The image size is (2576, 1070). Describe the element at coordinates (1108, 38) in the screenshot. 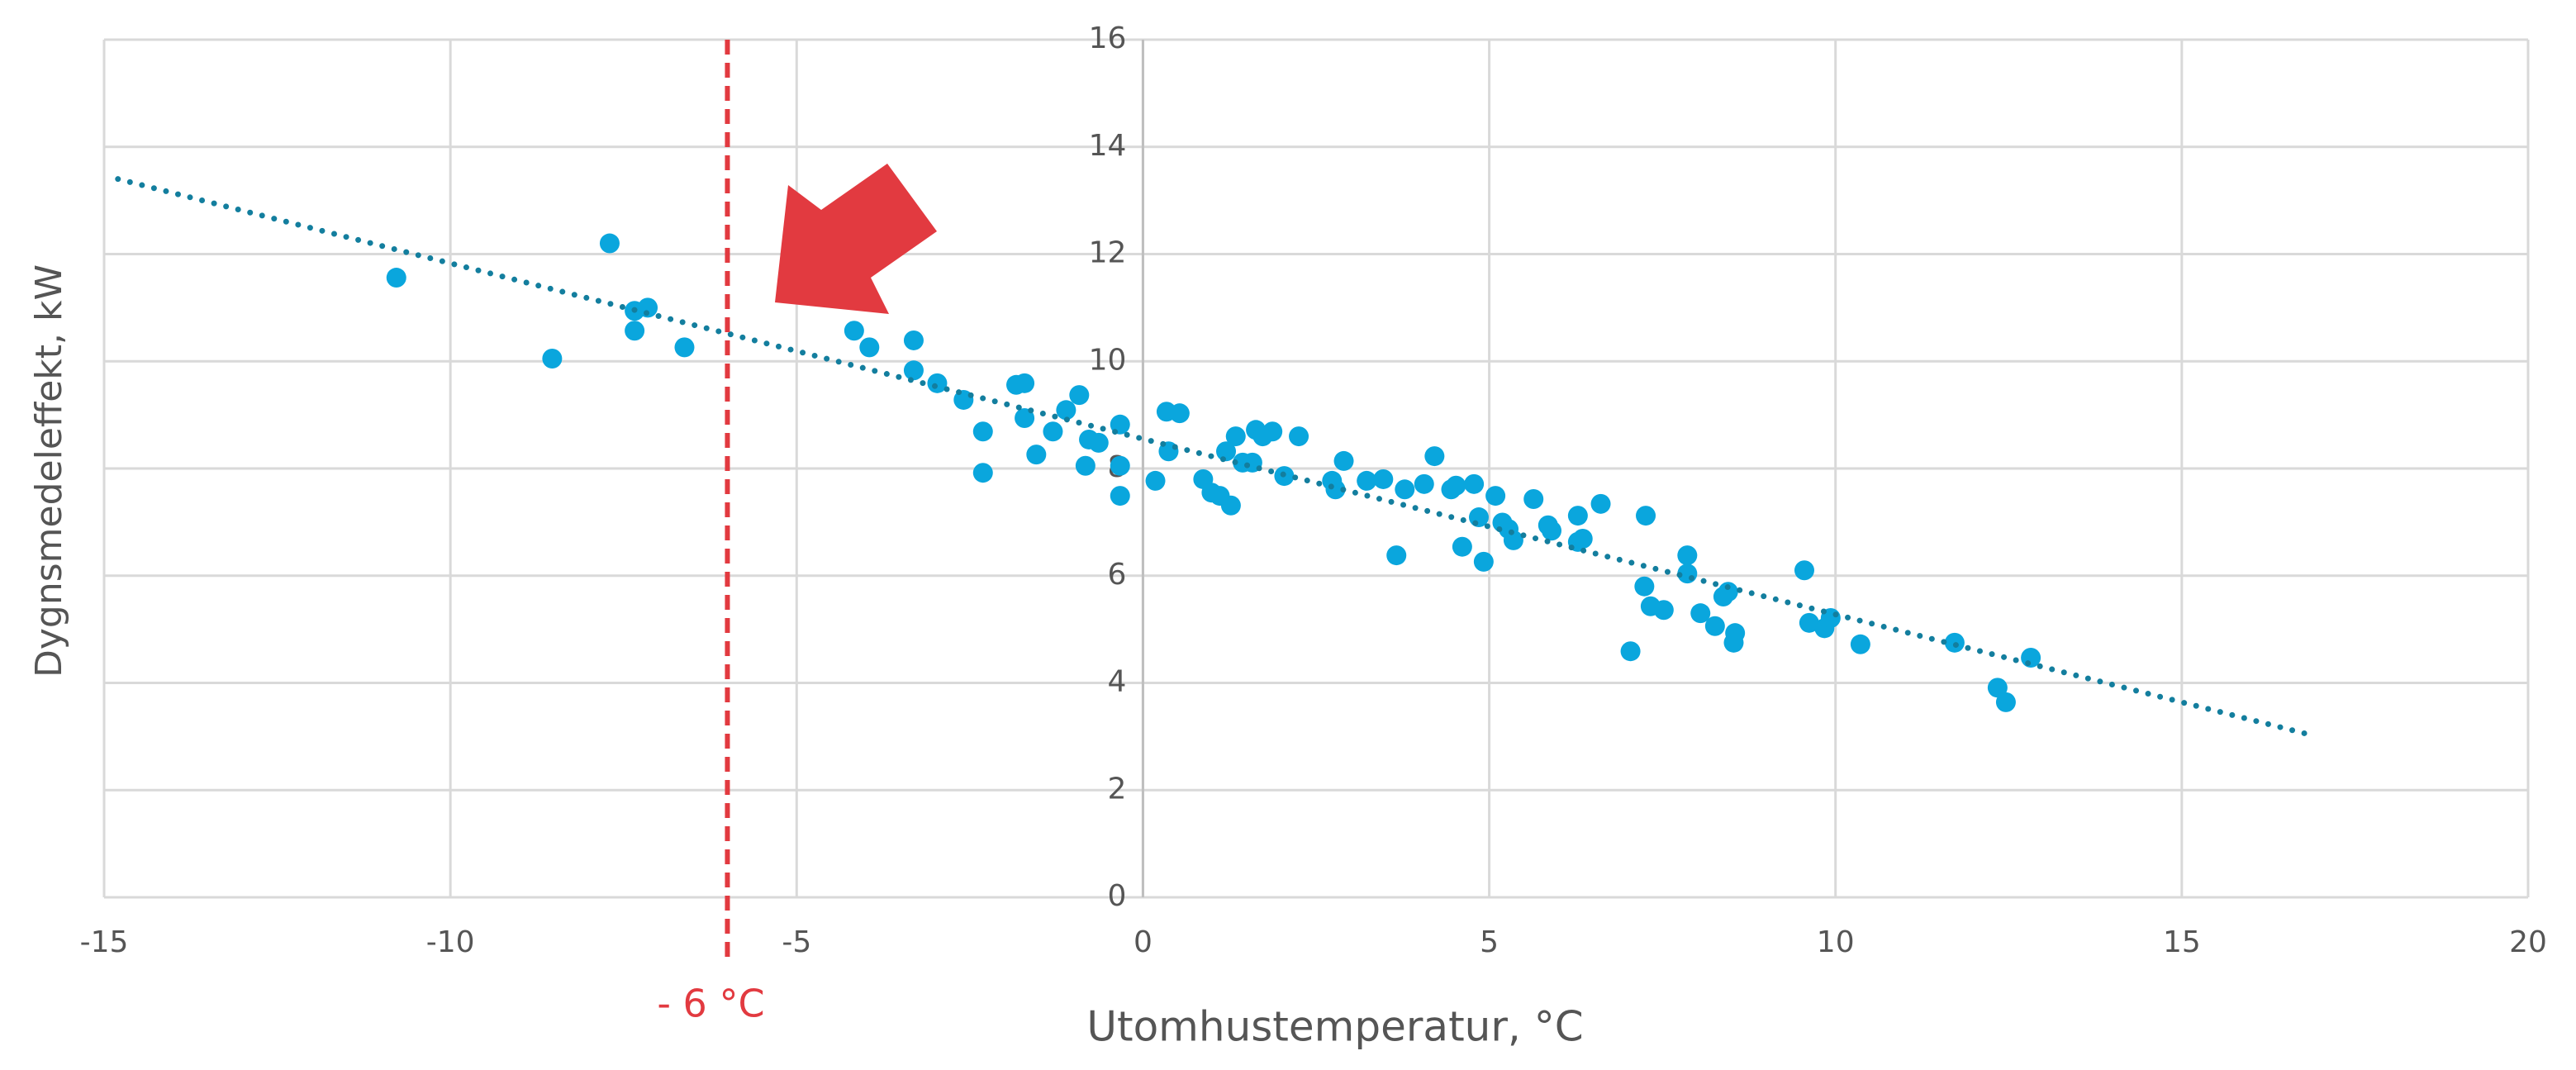

I see `y-tick-label: 16` at that location.